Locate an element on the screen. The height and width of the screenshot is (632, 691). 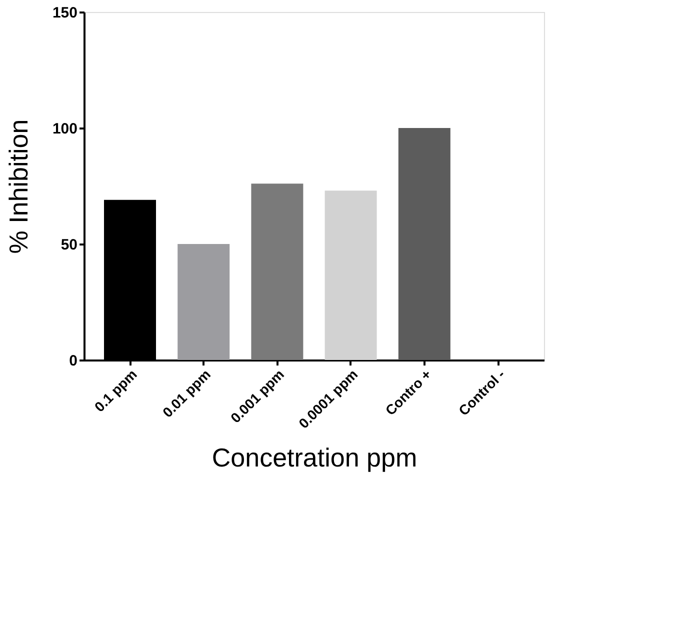
y-tick-label: 0 is located at coordinates (73, 361).